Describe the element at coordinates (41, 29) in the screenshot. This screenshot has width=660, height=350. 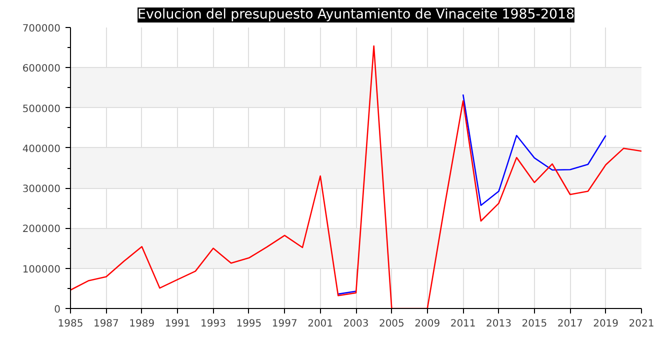
I see `y-tick-label: 700000` at that location.